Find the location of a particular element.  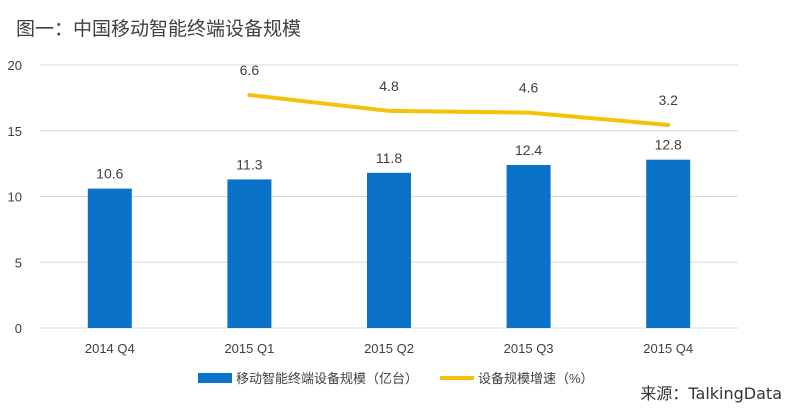

bar-value-label: 11.3 is located at coordinates (249, 164).